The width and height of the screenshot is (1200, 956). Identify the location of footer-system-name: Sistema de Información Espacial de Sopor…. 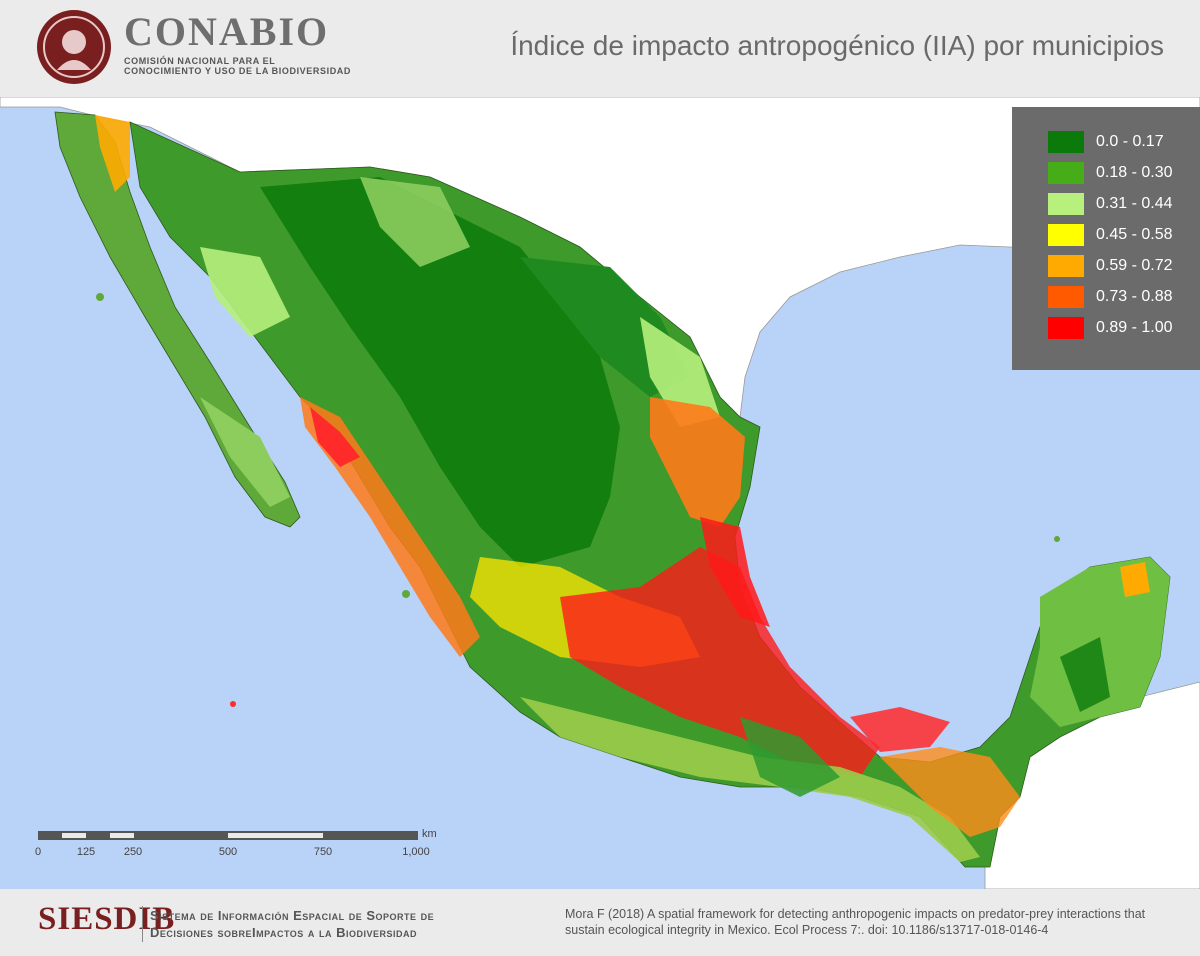
(292, 924).